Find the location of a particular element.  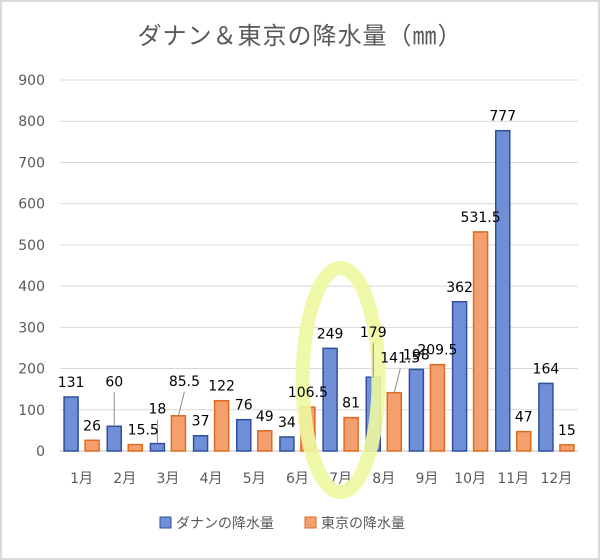

x-tick-label: 11月 is located at coordinates (513, 479).